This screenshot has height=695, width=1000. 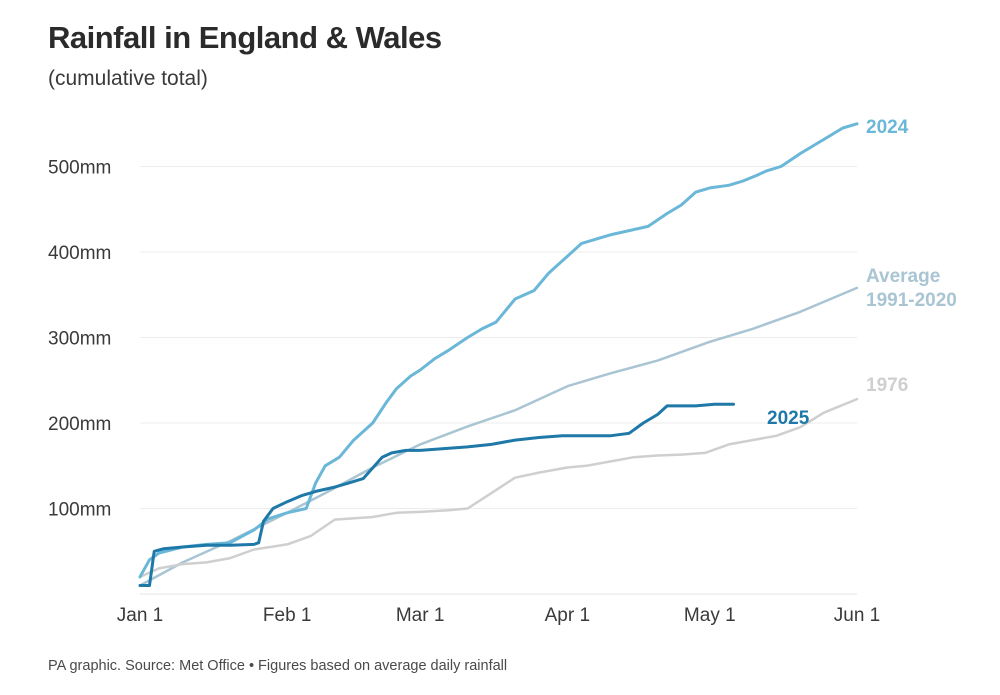 What do you see at coordinates (79, 424) in the screenshot?
I see `y-tick-label: 200mm` at bounding box center [79, 424].